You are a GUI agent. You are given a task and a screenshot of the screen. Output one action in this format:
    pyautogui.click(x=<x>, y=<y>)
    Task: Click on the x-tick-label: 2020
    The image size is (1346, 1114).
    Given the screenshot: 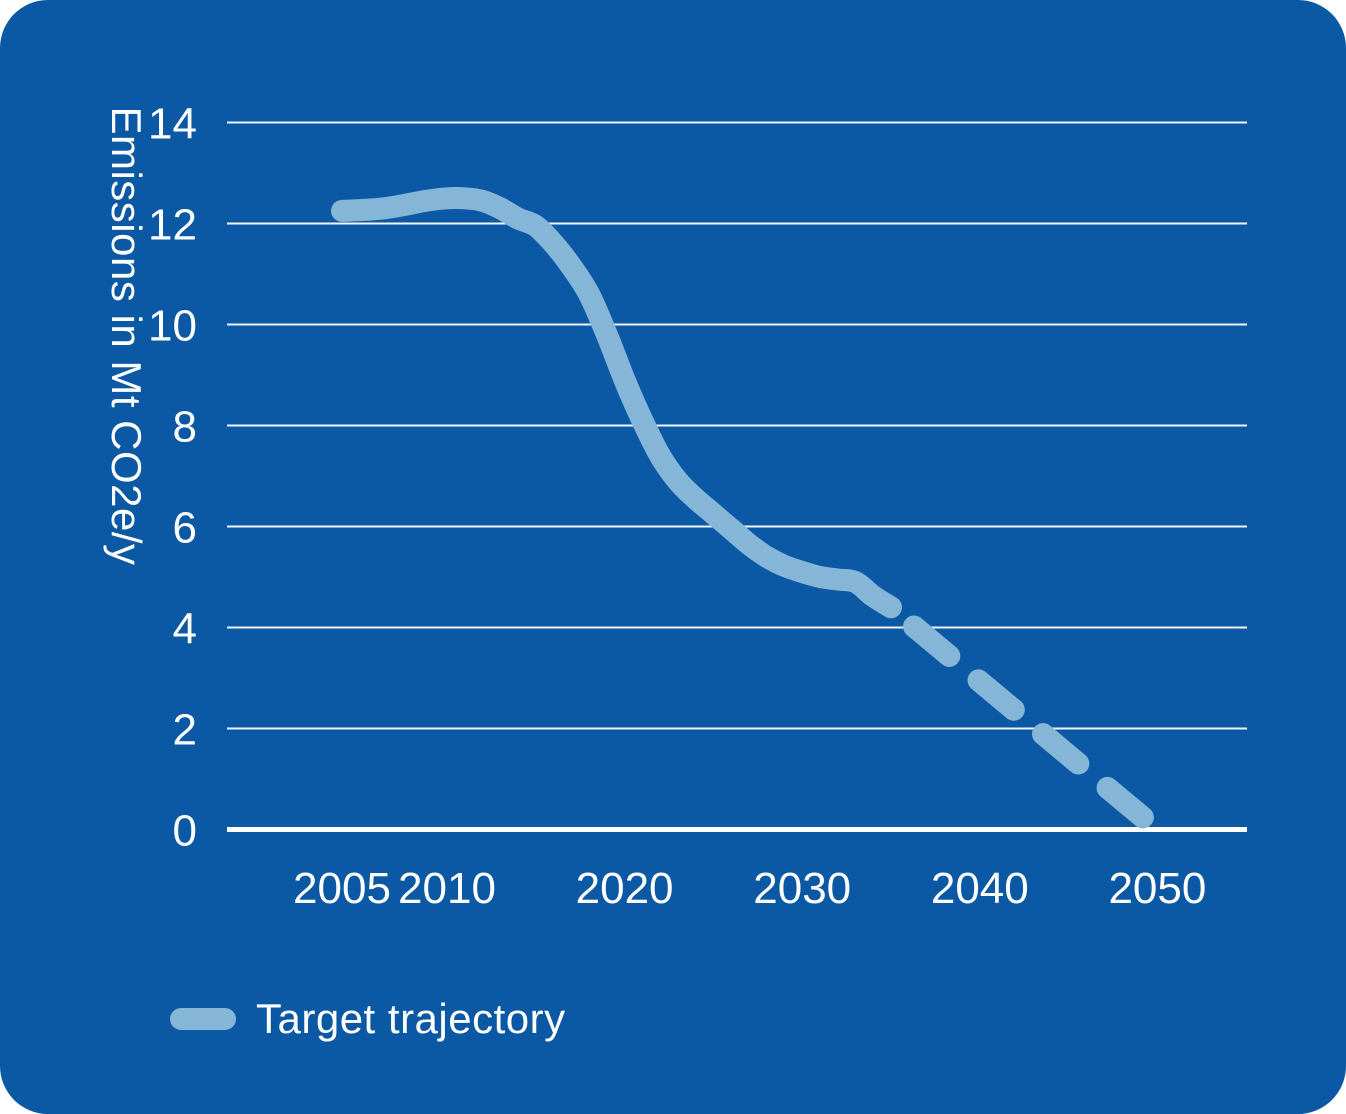 What is the action you would take?
    pyautogui.click(x=625, y=888)
    